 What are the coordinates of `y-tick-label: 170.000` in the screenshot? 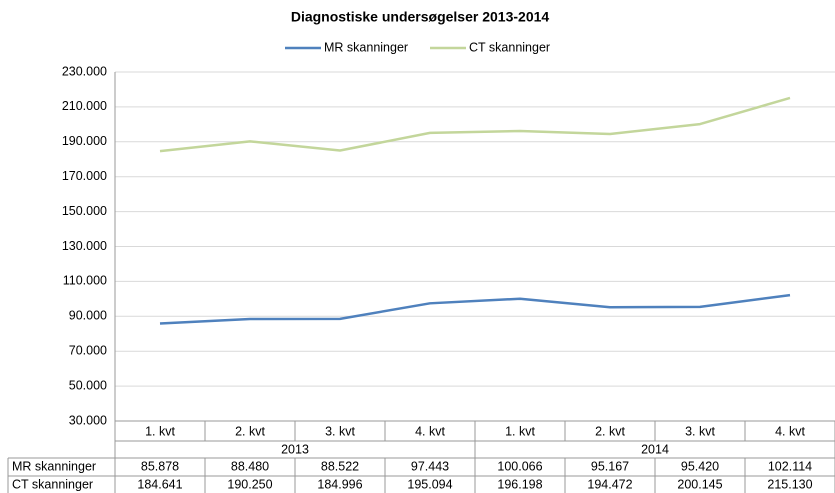 It's located at (84, 176).